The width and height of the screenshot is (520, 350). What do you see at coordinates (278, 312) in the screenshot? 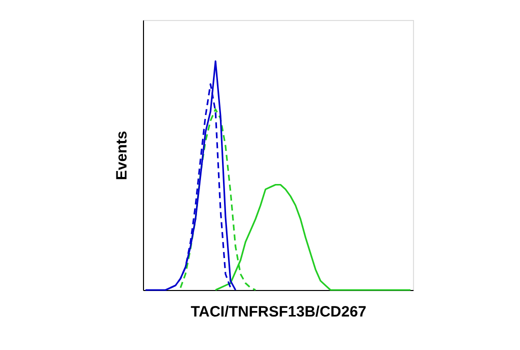
I see `x-axis-title: TACI/TNFRSF13B/CD267` at bounding box center [278, 312].